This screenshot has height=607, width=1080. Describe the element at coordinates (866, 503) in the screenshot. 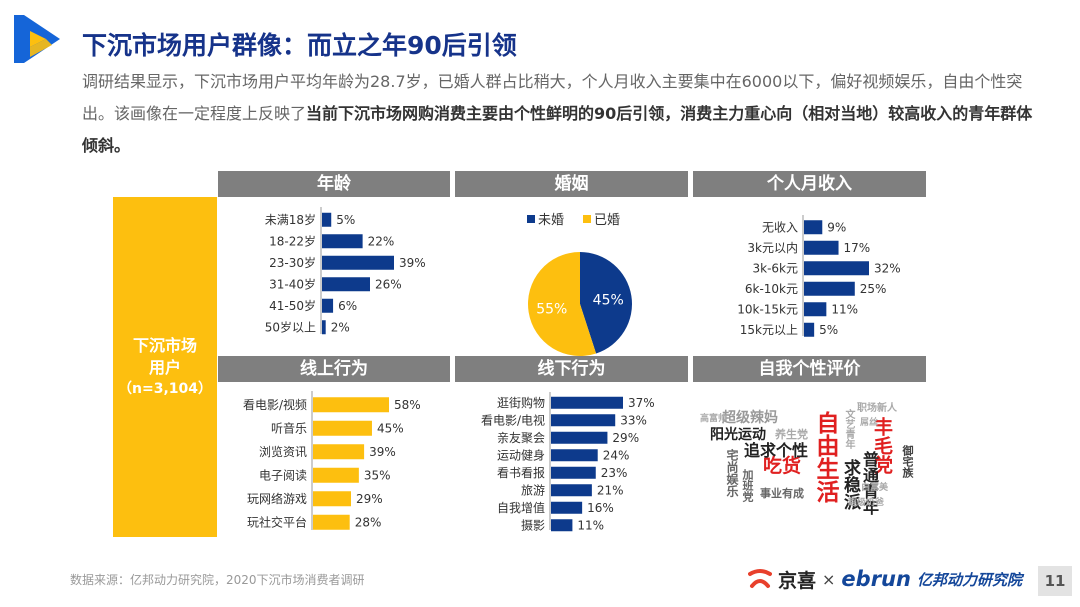

I see `word-19: 超级奶爸` at that location.